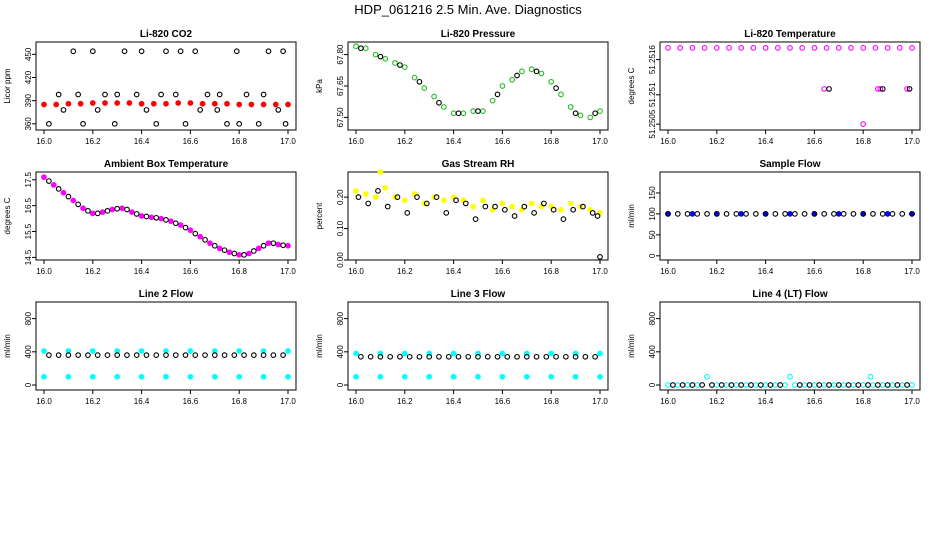 This screenshot has height=540, width=936. I want to click on panel-title: Sample Flow, so click(789, 164).